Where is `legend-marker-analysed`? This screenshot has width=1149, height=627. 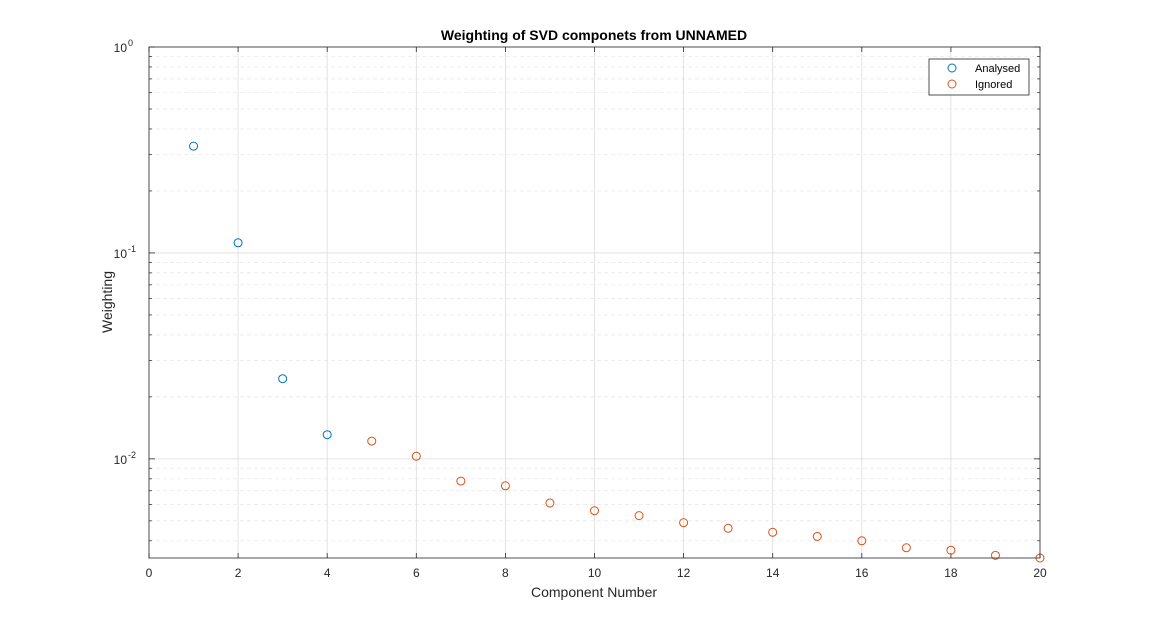
legend-marker-analysed is located at coordinates (952, 68).